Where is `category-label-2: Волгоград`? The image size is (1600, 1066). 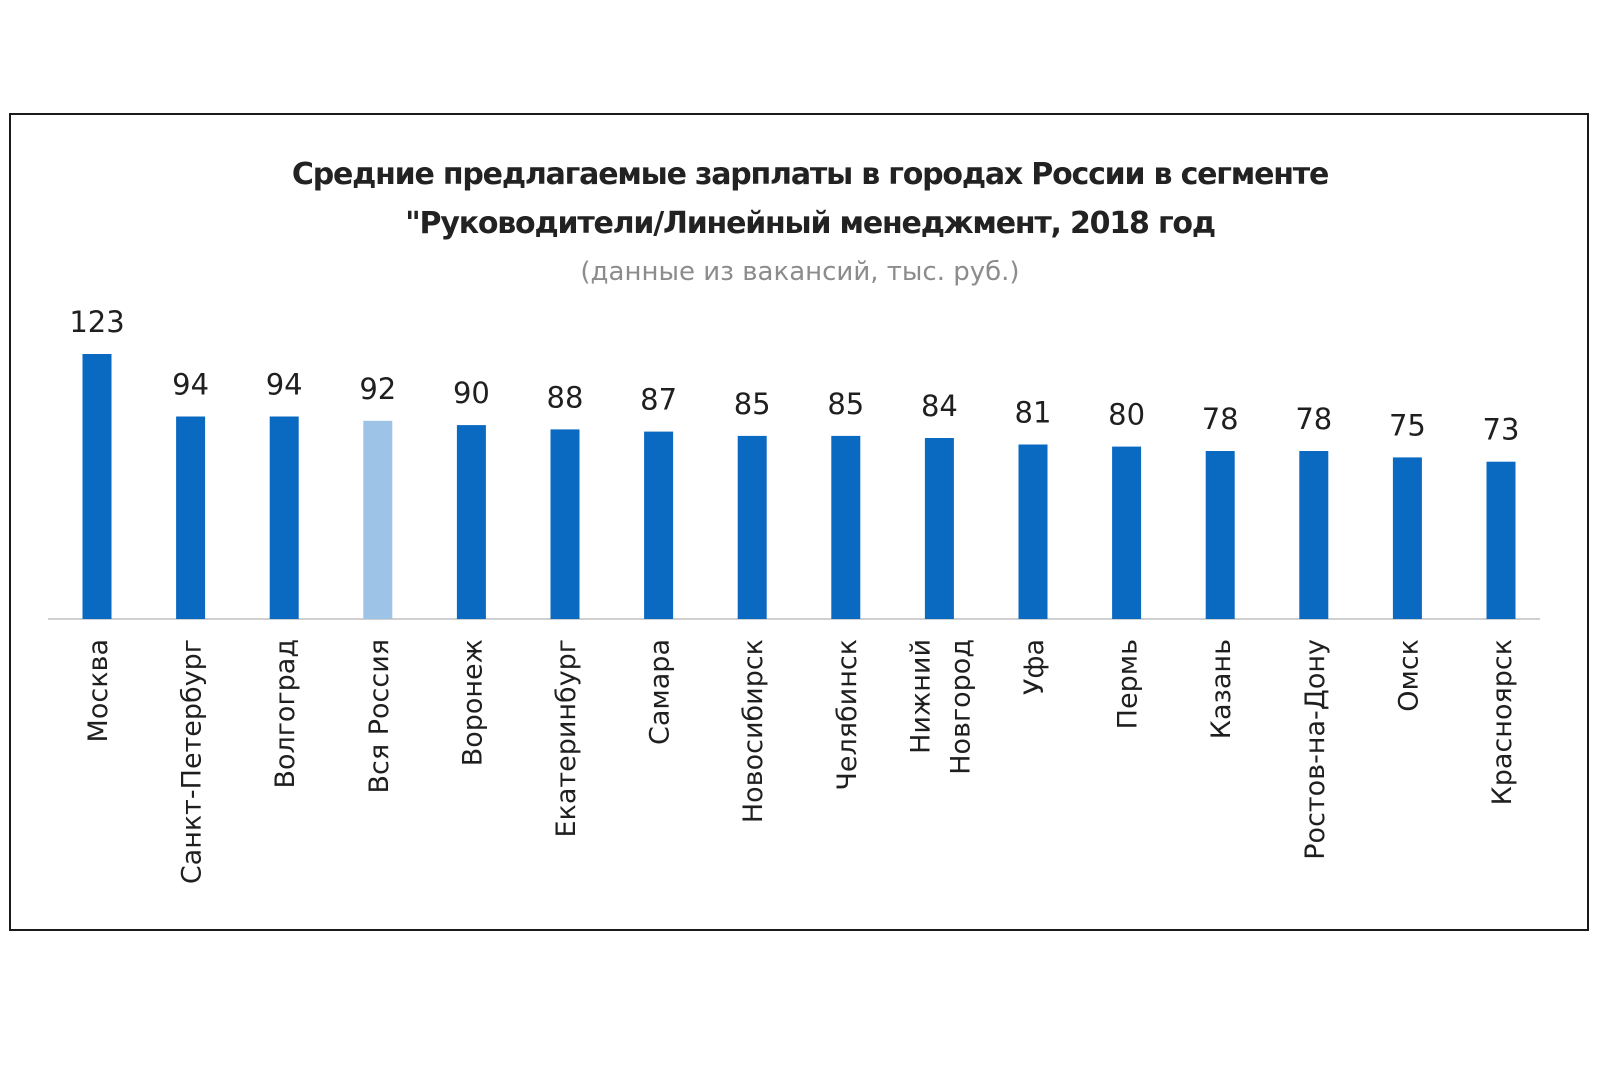
category-label-2: Волгоград is located at coordinates (285, 714).